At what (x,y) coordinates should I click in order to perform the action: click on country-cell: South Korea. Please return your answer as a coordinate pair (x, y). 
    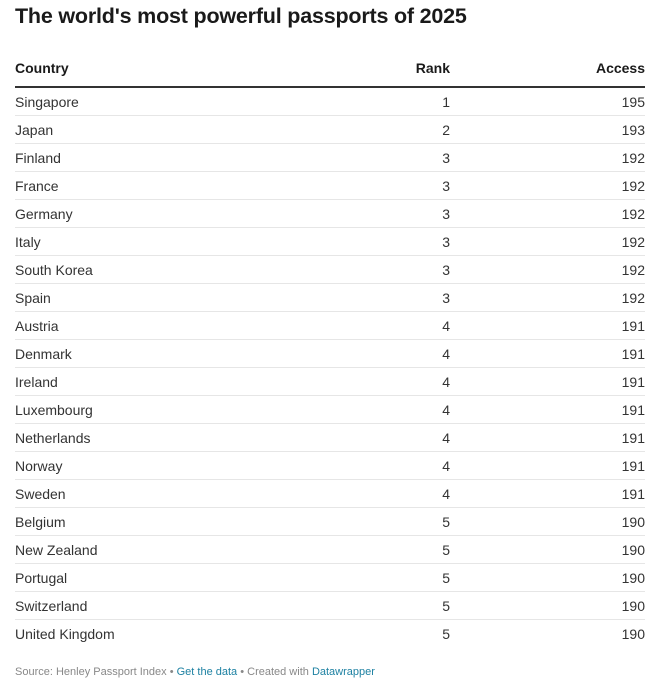
    Looking at the image, I should click on (54, 270).